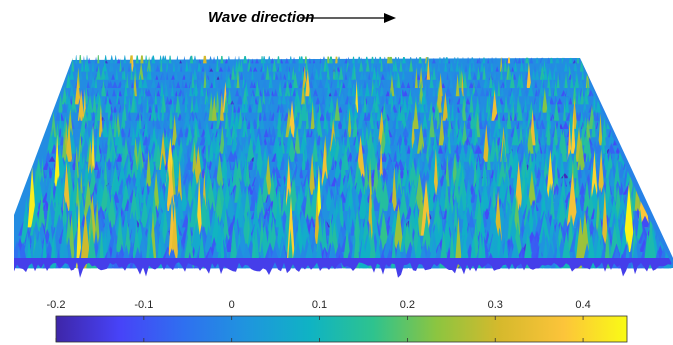  What do you see at coordinates (232, 305) in the screenshot?
I see `colorbar-tick-label: 0` at bounding box center [232, 305].